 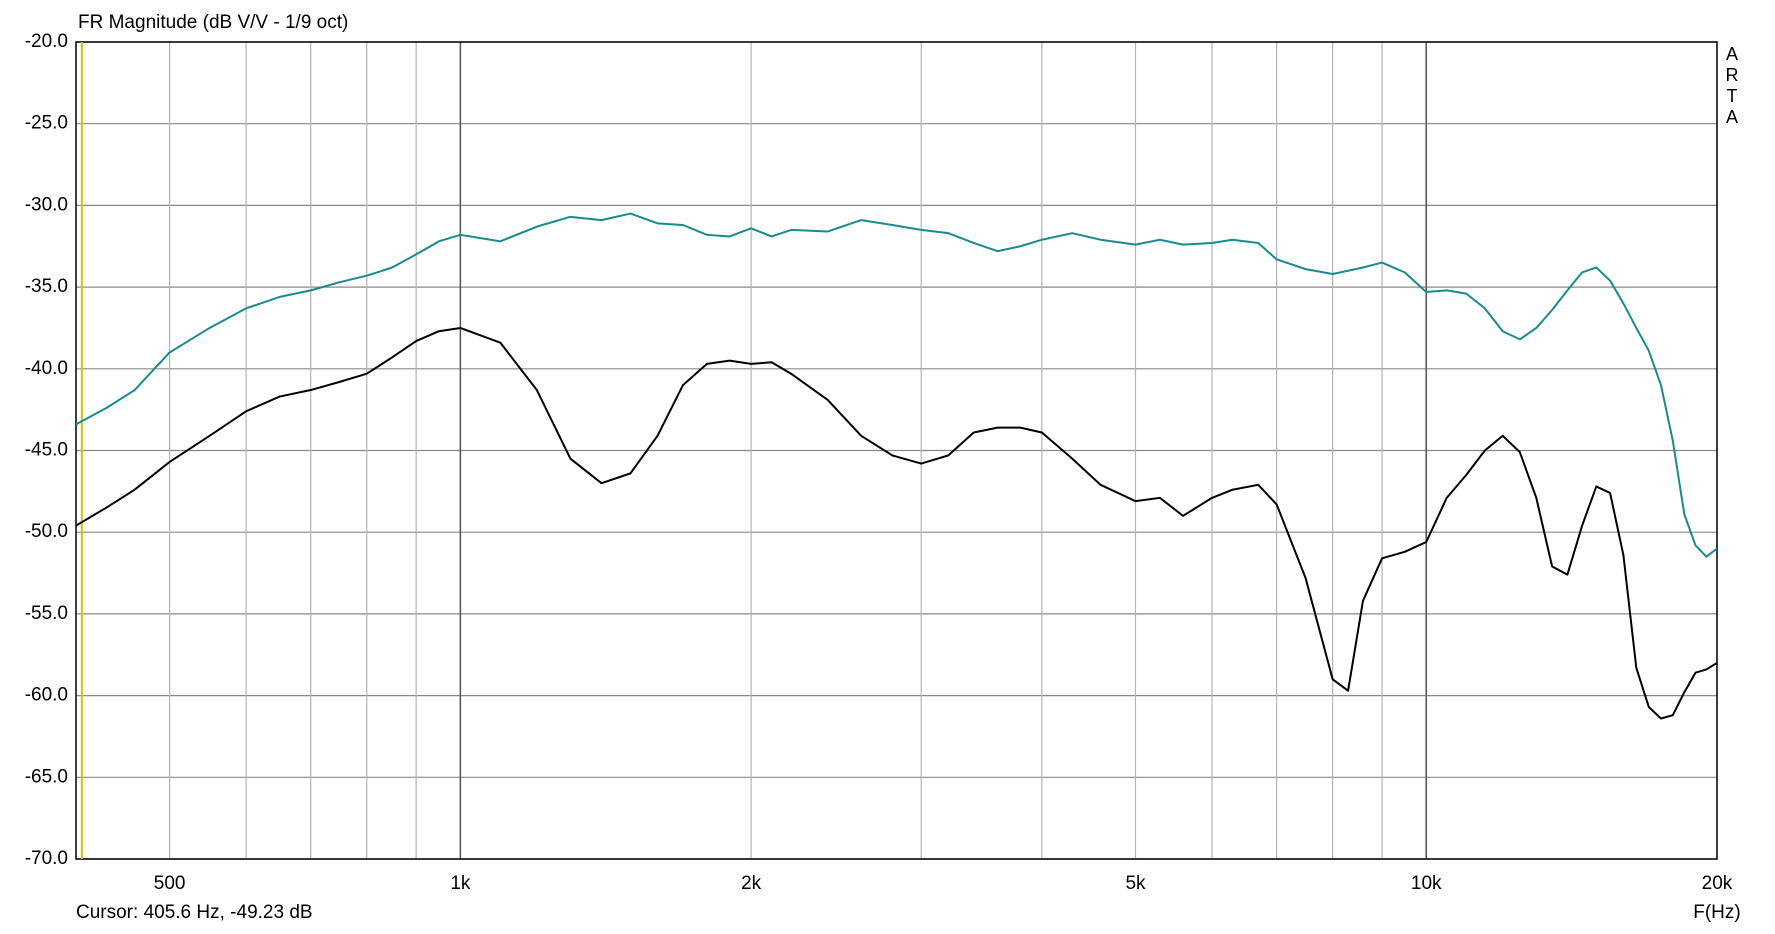 What do you see at coordinates (1717, 883) in the screenshot?
I see `x-tick-label: 20k` at bounding box center [1717, 883].